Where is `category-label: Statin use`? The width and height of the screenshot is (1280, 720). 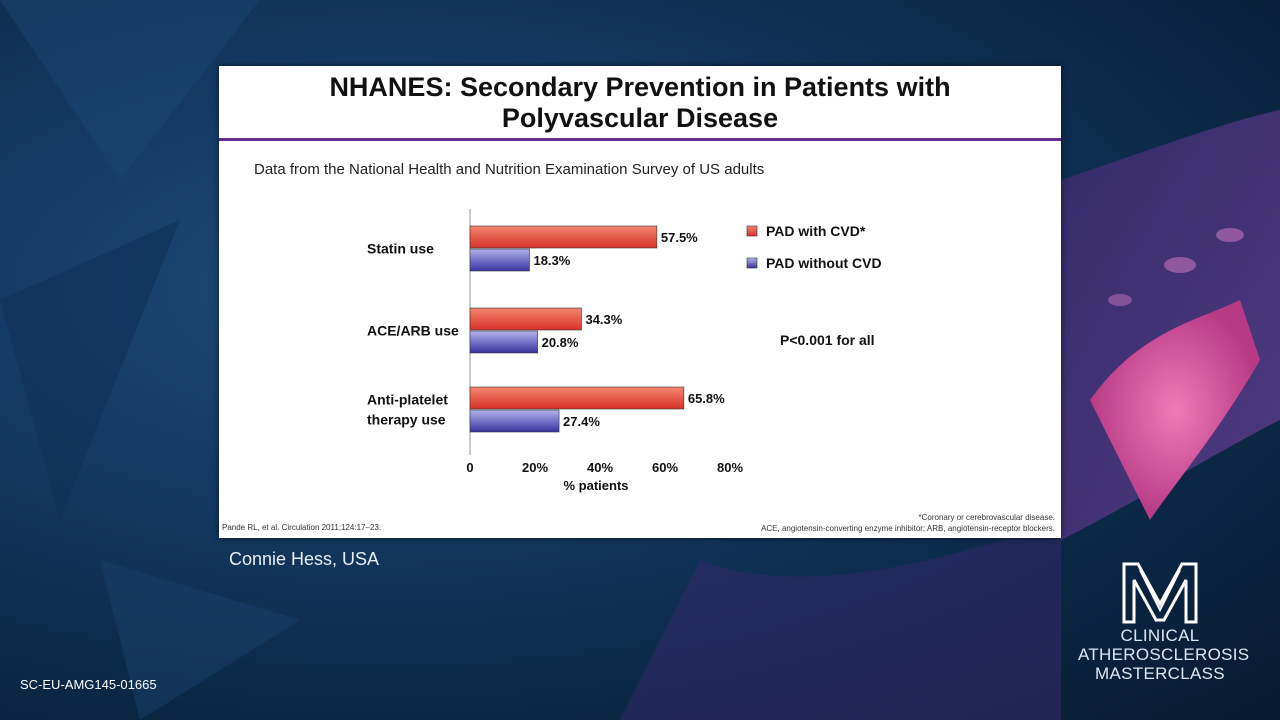 category-label: Statin use is located at coordinates (400, 249).